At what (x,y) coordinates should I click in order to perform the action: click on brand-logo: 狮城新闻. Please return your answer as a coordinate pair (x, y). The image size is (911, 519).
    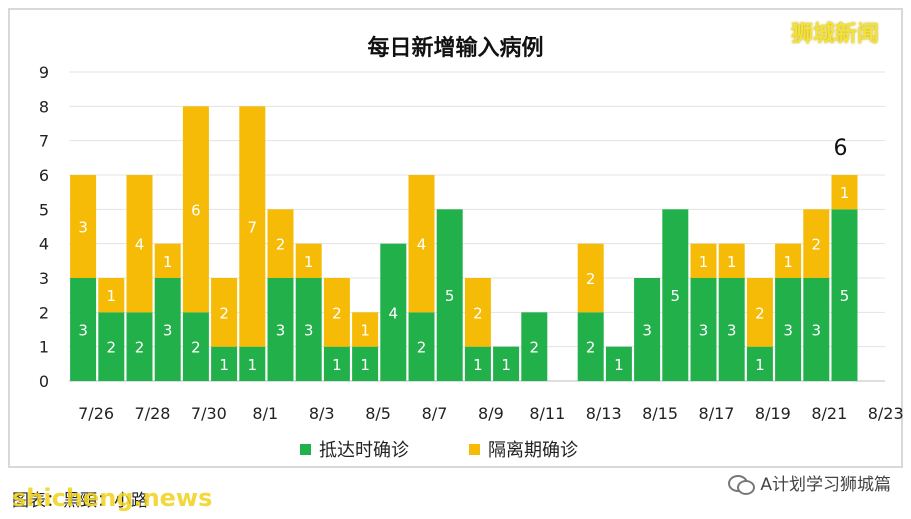
    Looking at the image, I should click on (835, 34).